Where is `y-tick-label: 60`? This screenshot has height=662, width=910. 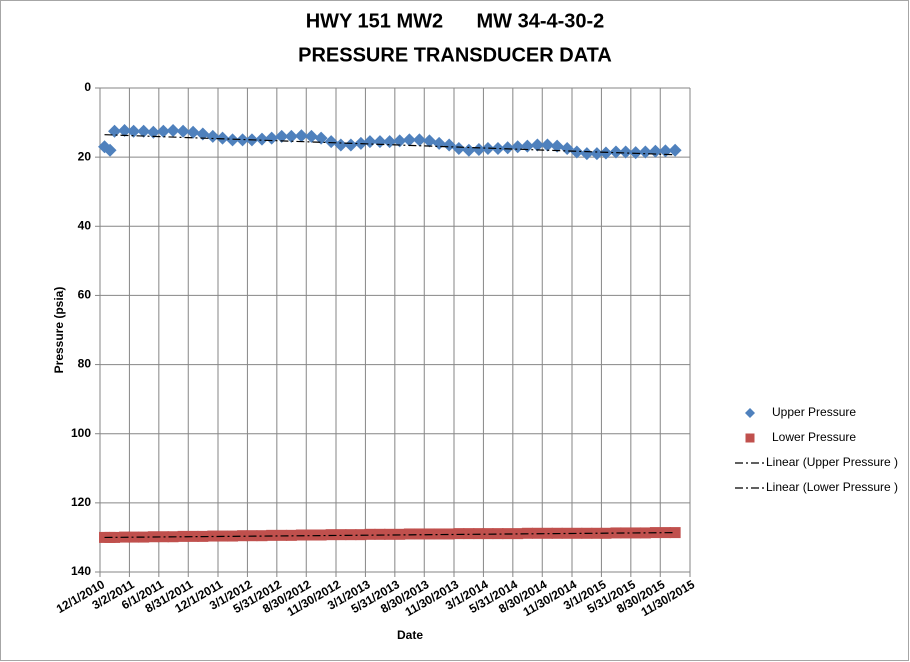 y-tick-label: 60 is located at coordinates (85, 295).